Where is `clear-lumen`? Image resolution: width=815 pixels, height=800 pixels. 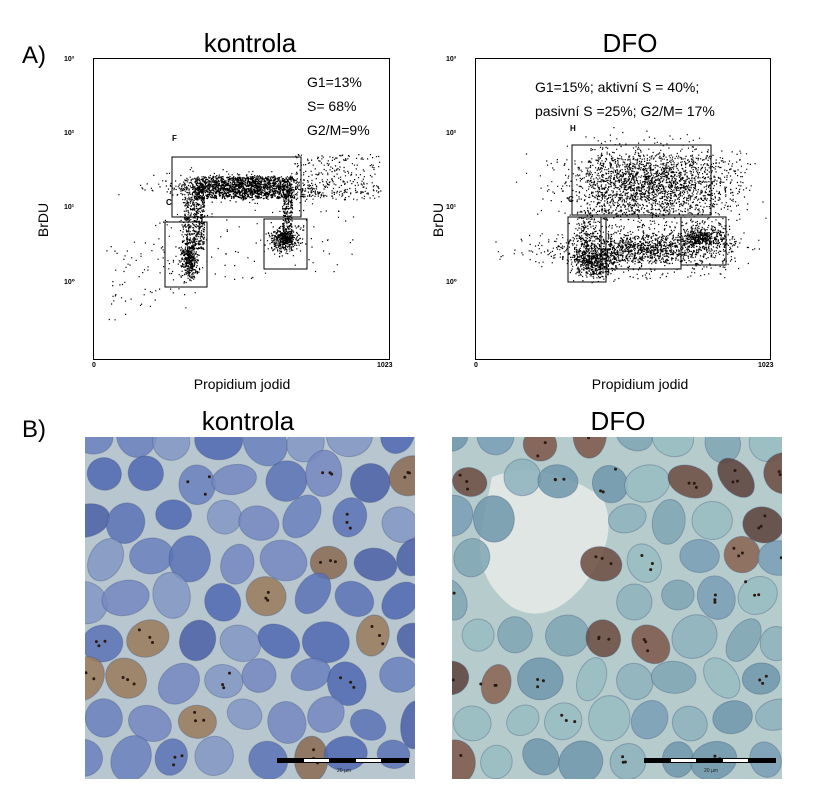
clear-lumen is located at coordinates (544, 542).